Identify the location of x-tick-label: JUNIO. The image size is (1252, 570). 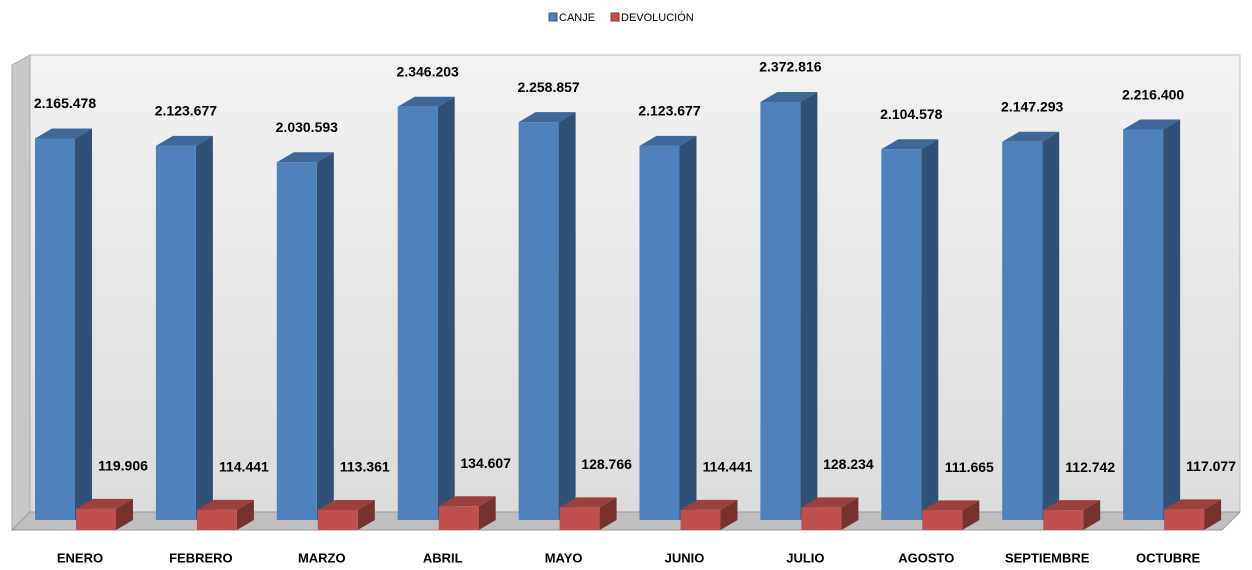
(685, 557).